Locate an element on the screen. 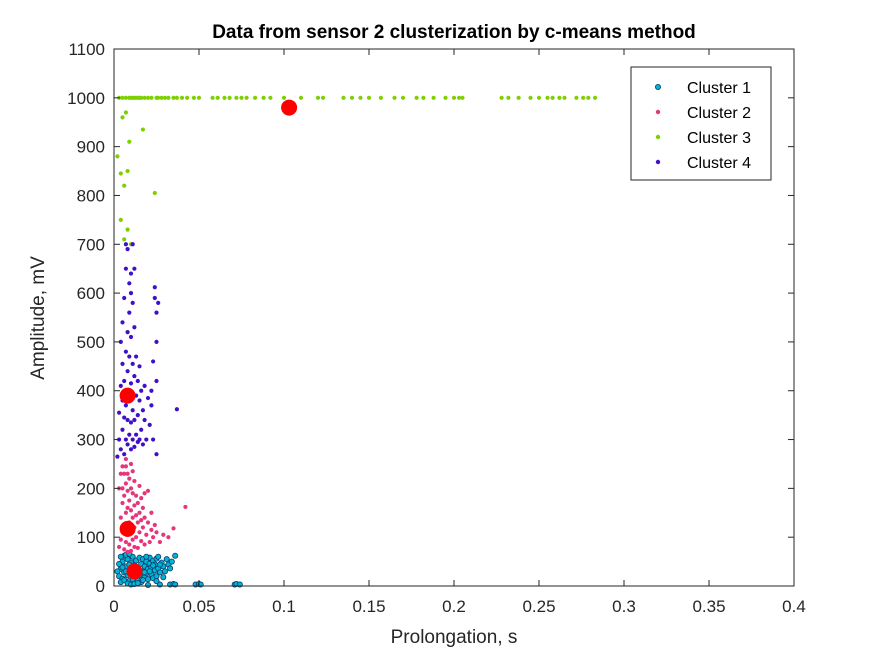 This screenshot has width=875, height=656. x-tick-label: 0.35 is located at coordinates (708, 606).